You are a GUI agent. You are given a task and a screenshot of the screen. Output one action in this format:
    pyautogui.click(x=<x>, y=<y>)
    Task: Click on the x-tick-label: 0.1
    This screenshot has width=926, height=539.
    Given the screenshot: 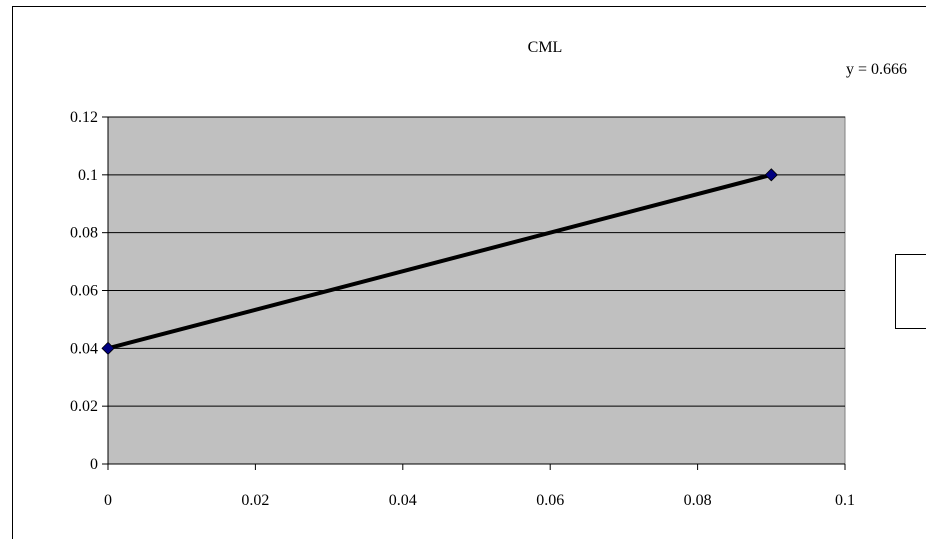 What is the action you would take?
    pyautogui.click(x=845, y=500)
    